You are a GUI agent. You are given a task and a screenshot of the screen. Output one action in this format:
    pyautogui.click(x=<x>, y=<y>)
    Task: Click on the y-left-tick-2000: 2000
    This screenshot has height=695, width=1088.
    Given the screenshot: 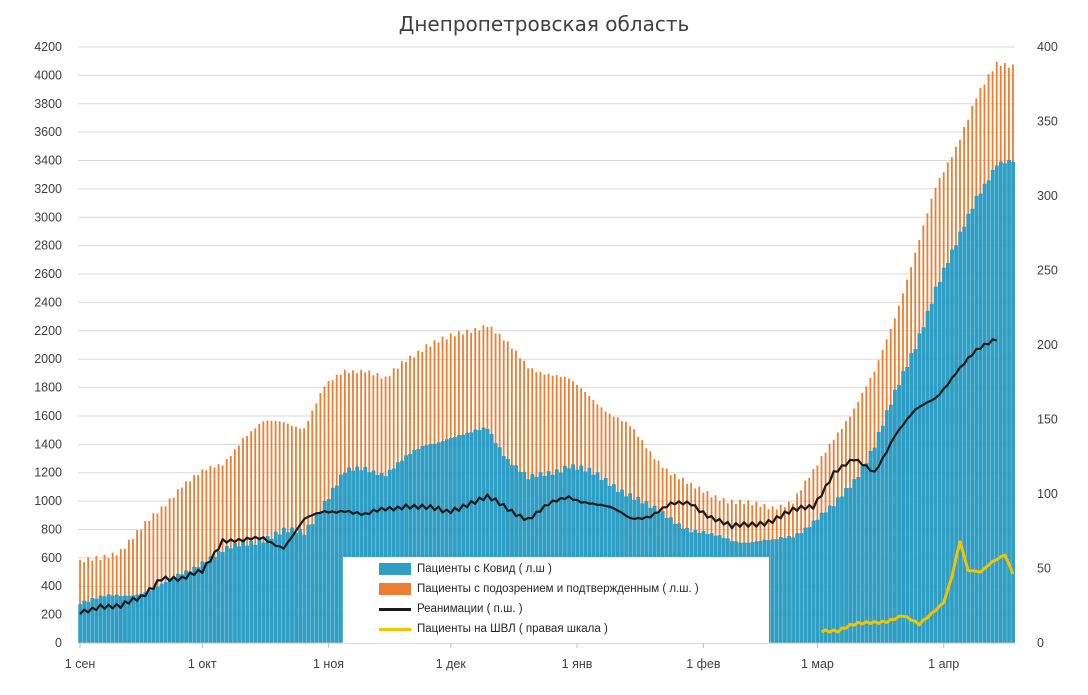 What is the action you would take?
    pyautogui.click(x=48, y=359)
    